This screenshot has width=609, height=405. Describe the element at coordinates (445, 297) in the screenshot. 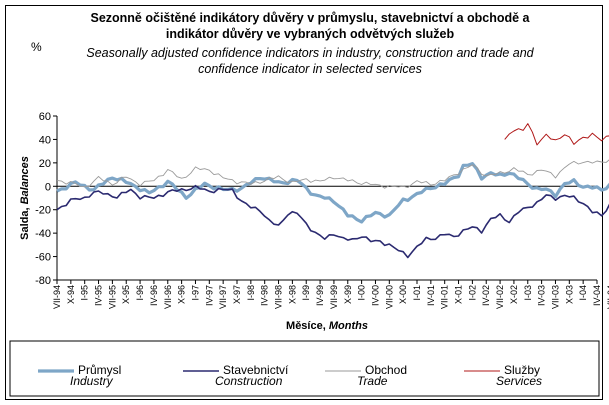

I see `x-tick-label: VII-01` at that location.